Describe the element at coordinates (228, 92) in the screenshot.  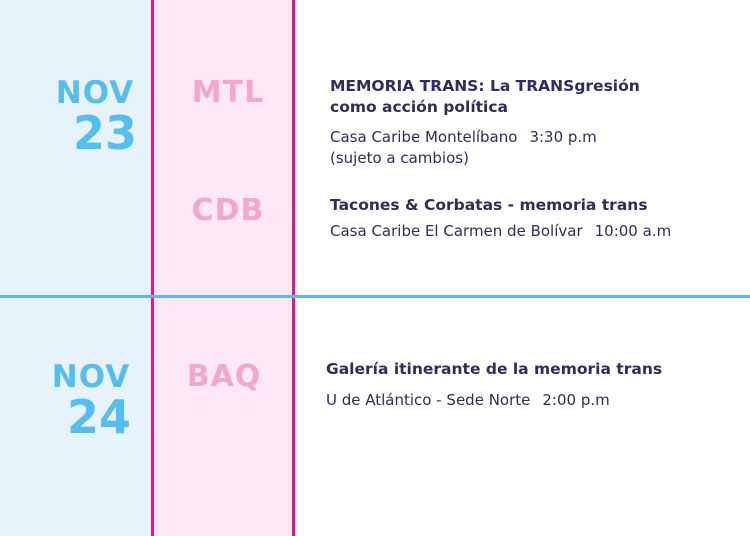
I see `city-code: MTL` at that location.